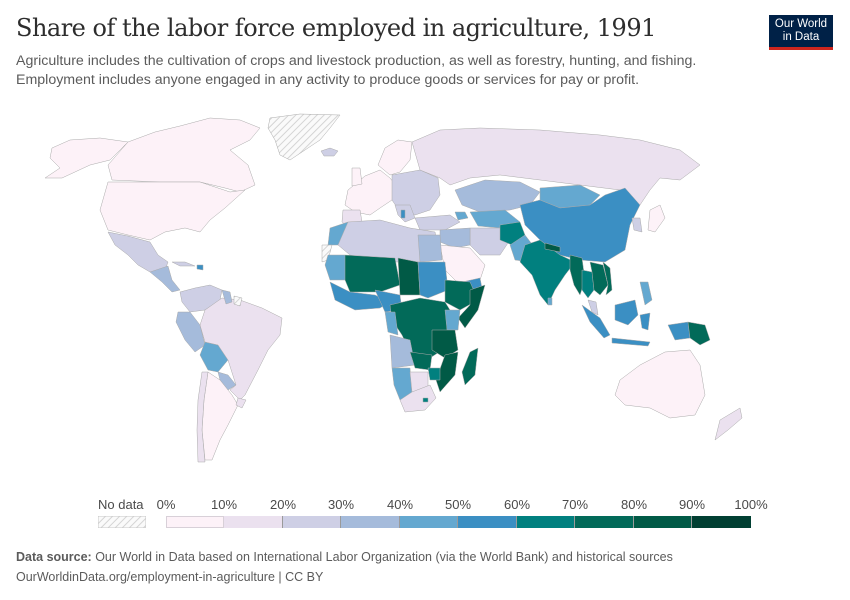 The height and width of the screenshot is (600, 850). Describe the element at coordinates (631, 342) in the screenshot. I see `region-java` at that location.